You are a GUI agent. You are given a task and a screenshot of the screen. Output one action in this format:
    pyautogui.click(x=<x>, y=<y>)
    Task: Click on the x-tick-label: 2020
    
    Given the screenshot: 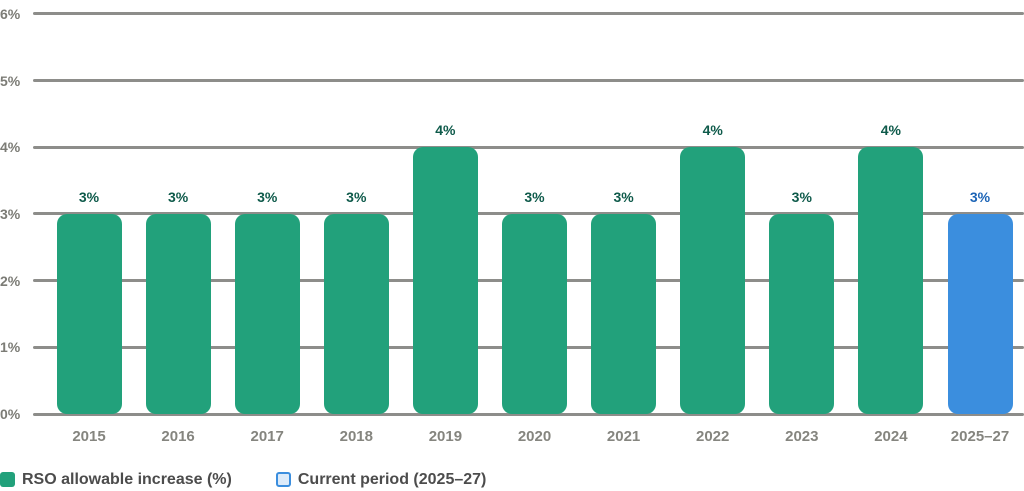 What is the action you would take?
    pyautogui.click(x=534, y=436)
    